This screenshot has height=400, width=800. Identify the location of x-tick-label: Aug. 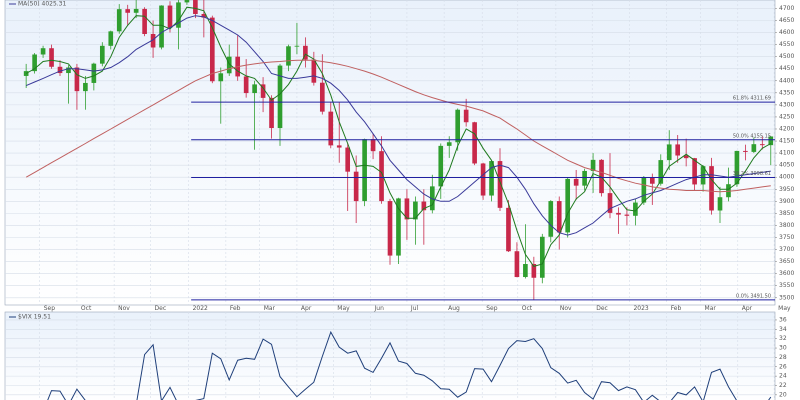
(454, 308).